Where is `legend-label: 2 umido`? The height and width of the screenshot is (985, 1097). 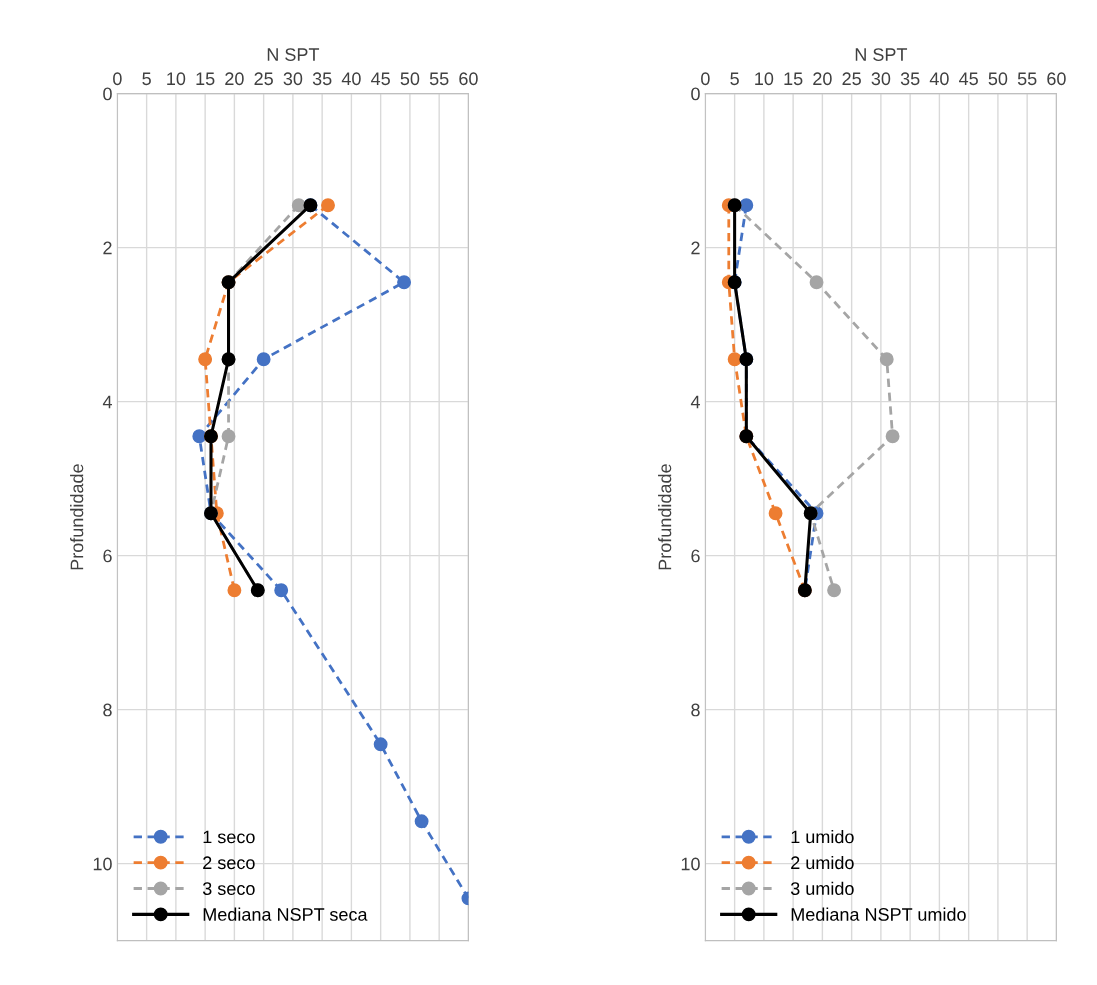 legend-label: 2 umido is located at coordinates (822, 862).